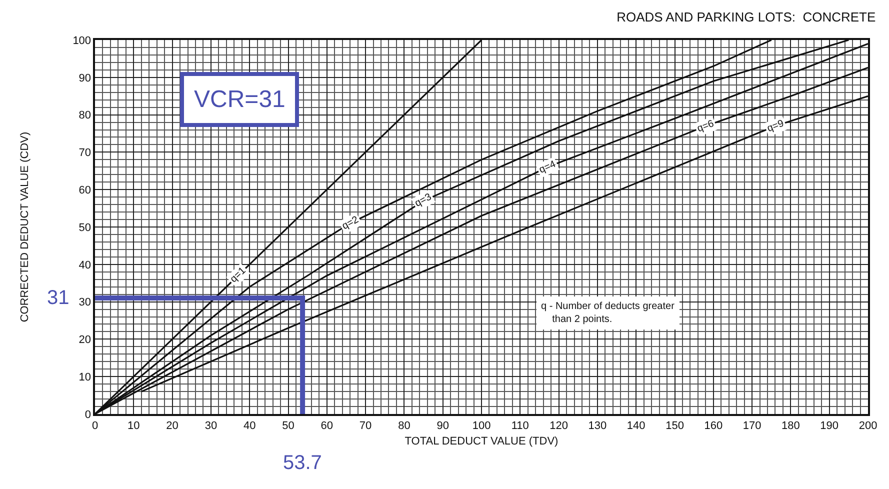 The image size is (889, 489). What do you see at coordinates (85, 228) in the screenshot?
I see `y-tick-label: 50` at bounding box center [85, 228].